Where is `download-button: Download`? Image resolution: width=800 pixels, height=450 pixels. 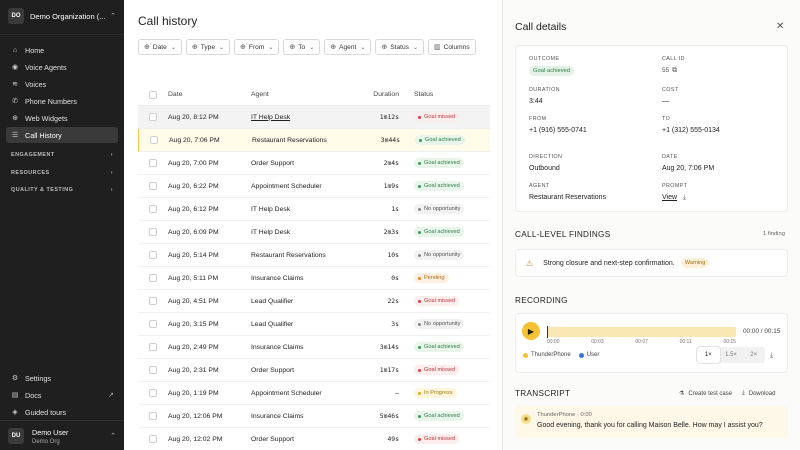
download-button: Download is located at coordinates (762, 393).